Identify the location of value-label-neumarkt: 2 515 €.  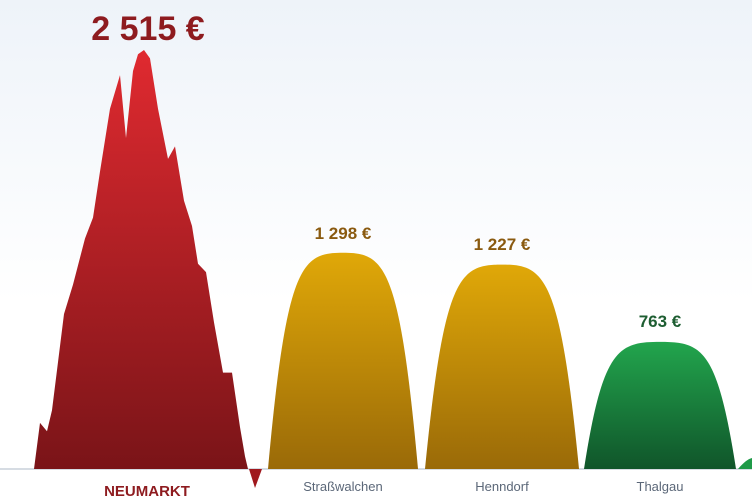
(148, 29).